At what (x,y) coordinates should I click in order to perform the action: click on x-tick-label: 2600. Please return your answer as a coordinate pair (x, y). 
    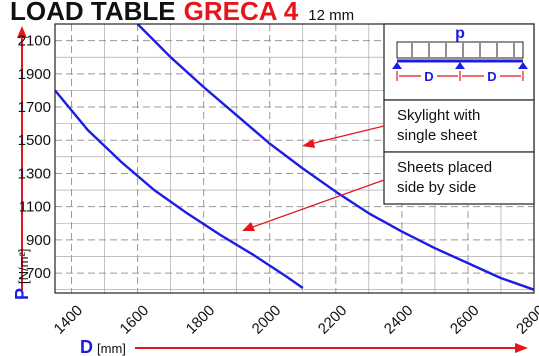
    Looking at the image, I should click on (465, 320).